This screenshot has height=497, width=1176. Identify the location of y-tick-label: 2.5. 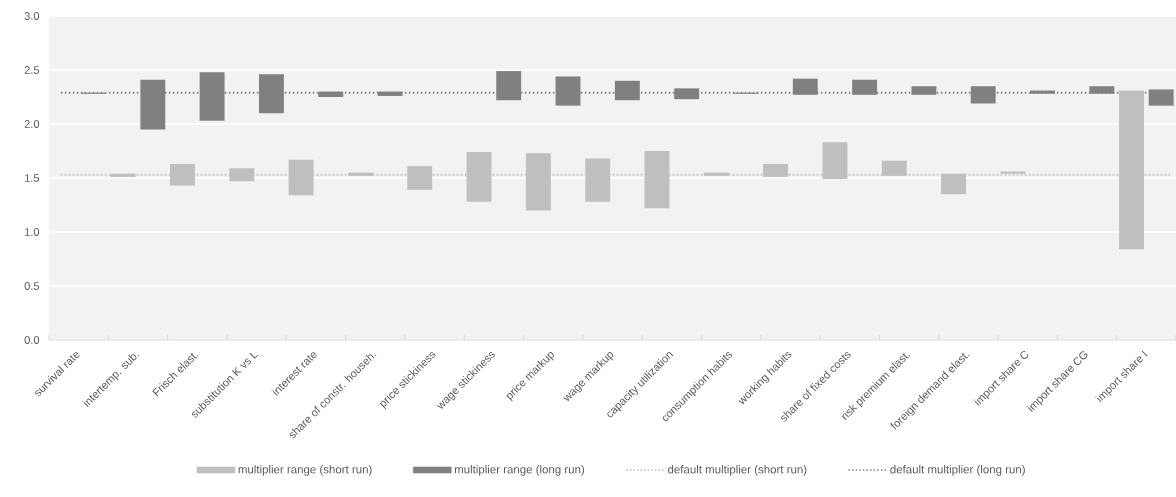
(32, 70).